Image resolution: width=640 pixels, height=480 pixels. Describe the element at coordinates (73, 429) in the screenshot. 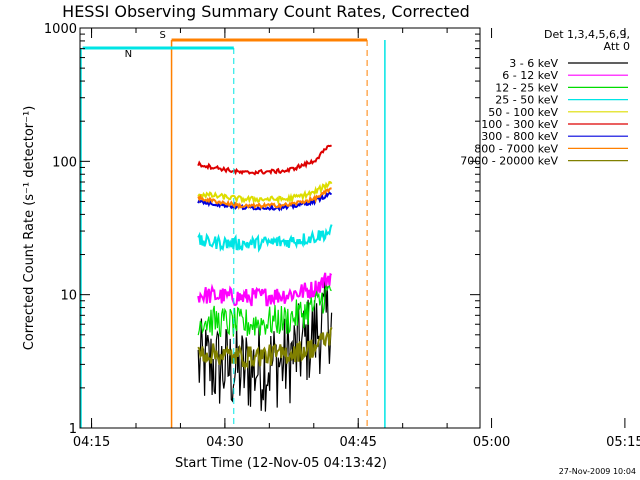

I see `y-tick-label: 1` at that location.